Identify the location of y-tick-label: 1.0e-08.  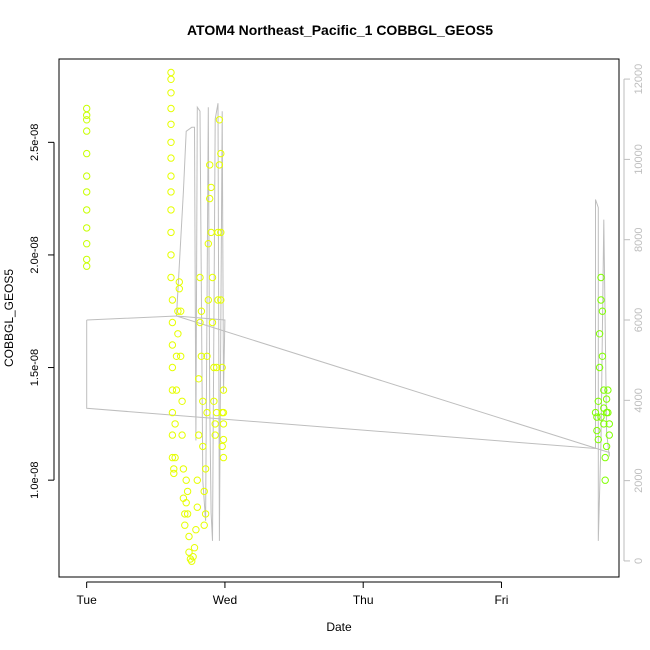
(35, 480).